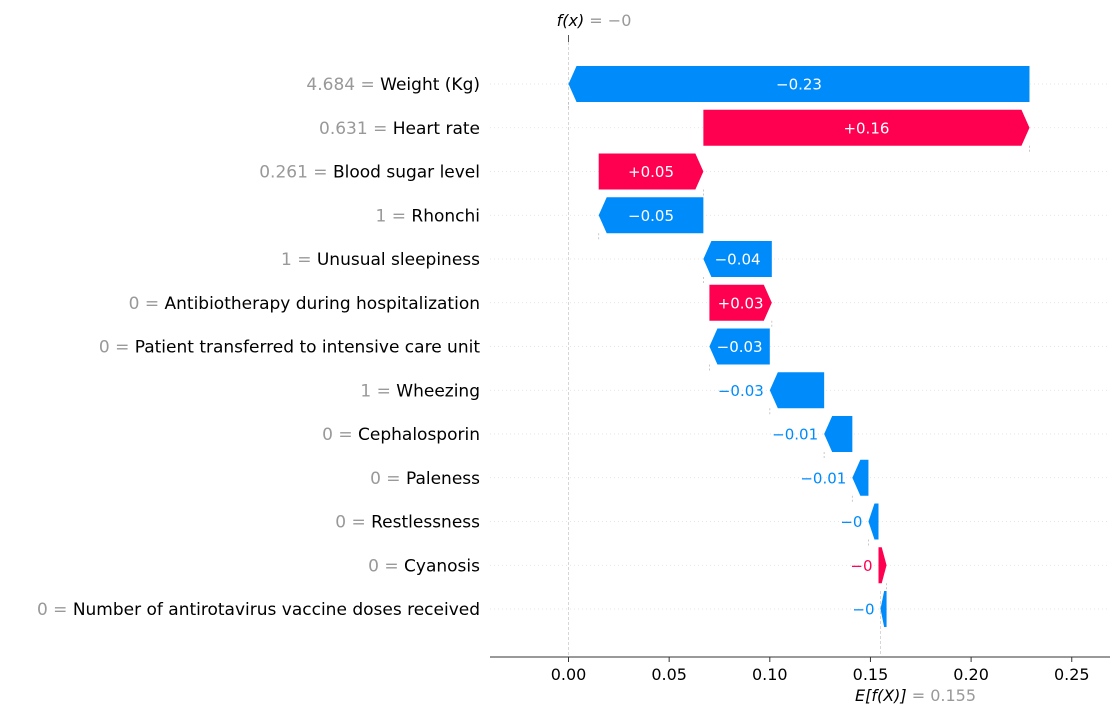  What do you see at coordinates (1072, 674) in the screenshot?
I see `x-tick-label: 0.25` at bounding box center [1072, 674].